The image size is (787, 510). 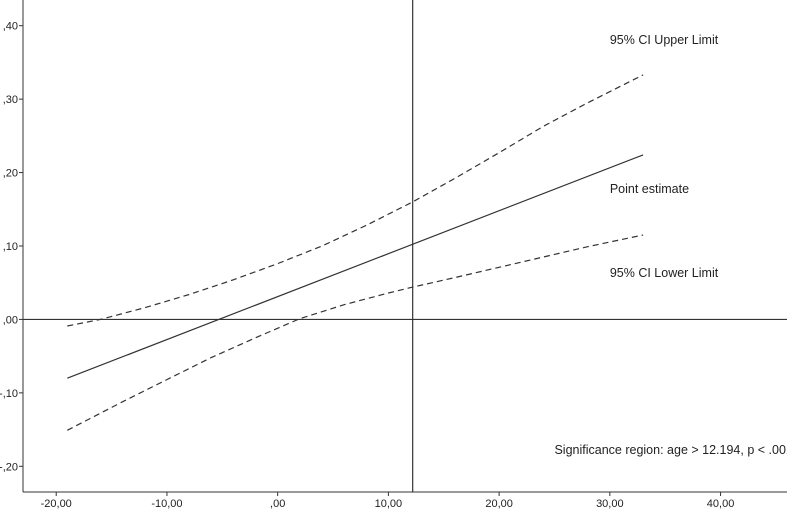 What do you see at coordinates (10, 174) in the screenshot?
I see `y-tick-label: ,20` at bounding box center [10, 174].